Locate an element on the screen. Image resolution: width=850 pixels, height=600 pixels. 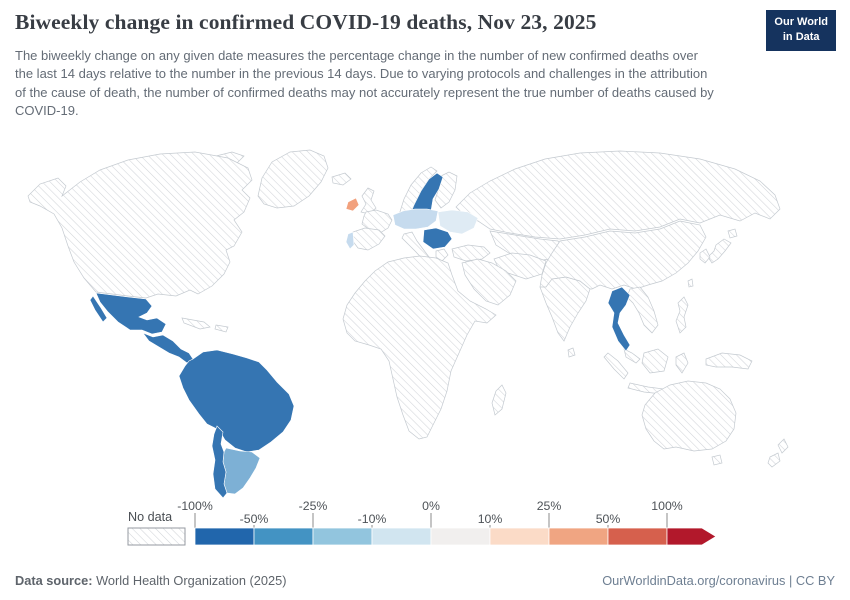
country-australia is located at coordinates (689, 416).